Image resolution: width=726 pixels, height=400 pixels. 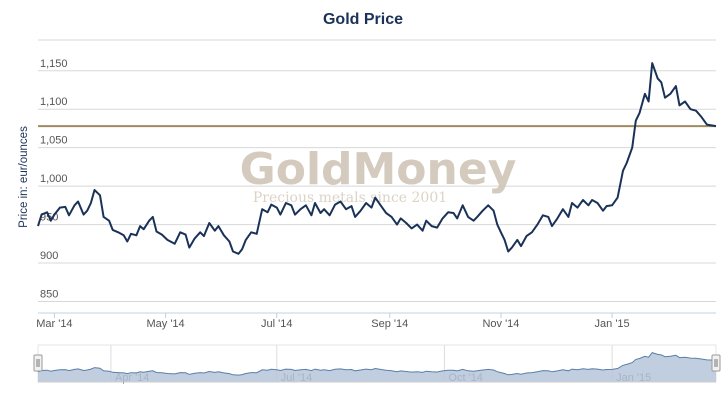 What do you see at coordinates (38, 363) in the screenshot?
I see `navigator-left-handle` at bounding box center [38, 363].